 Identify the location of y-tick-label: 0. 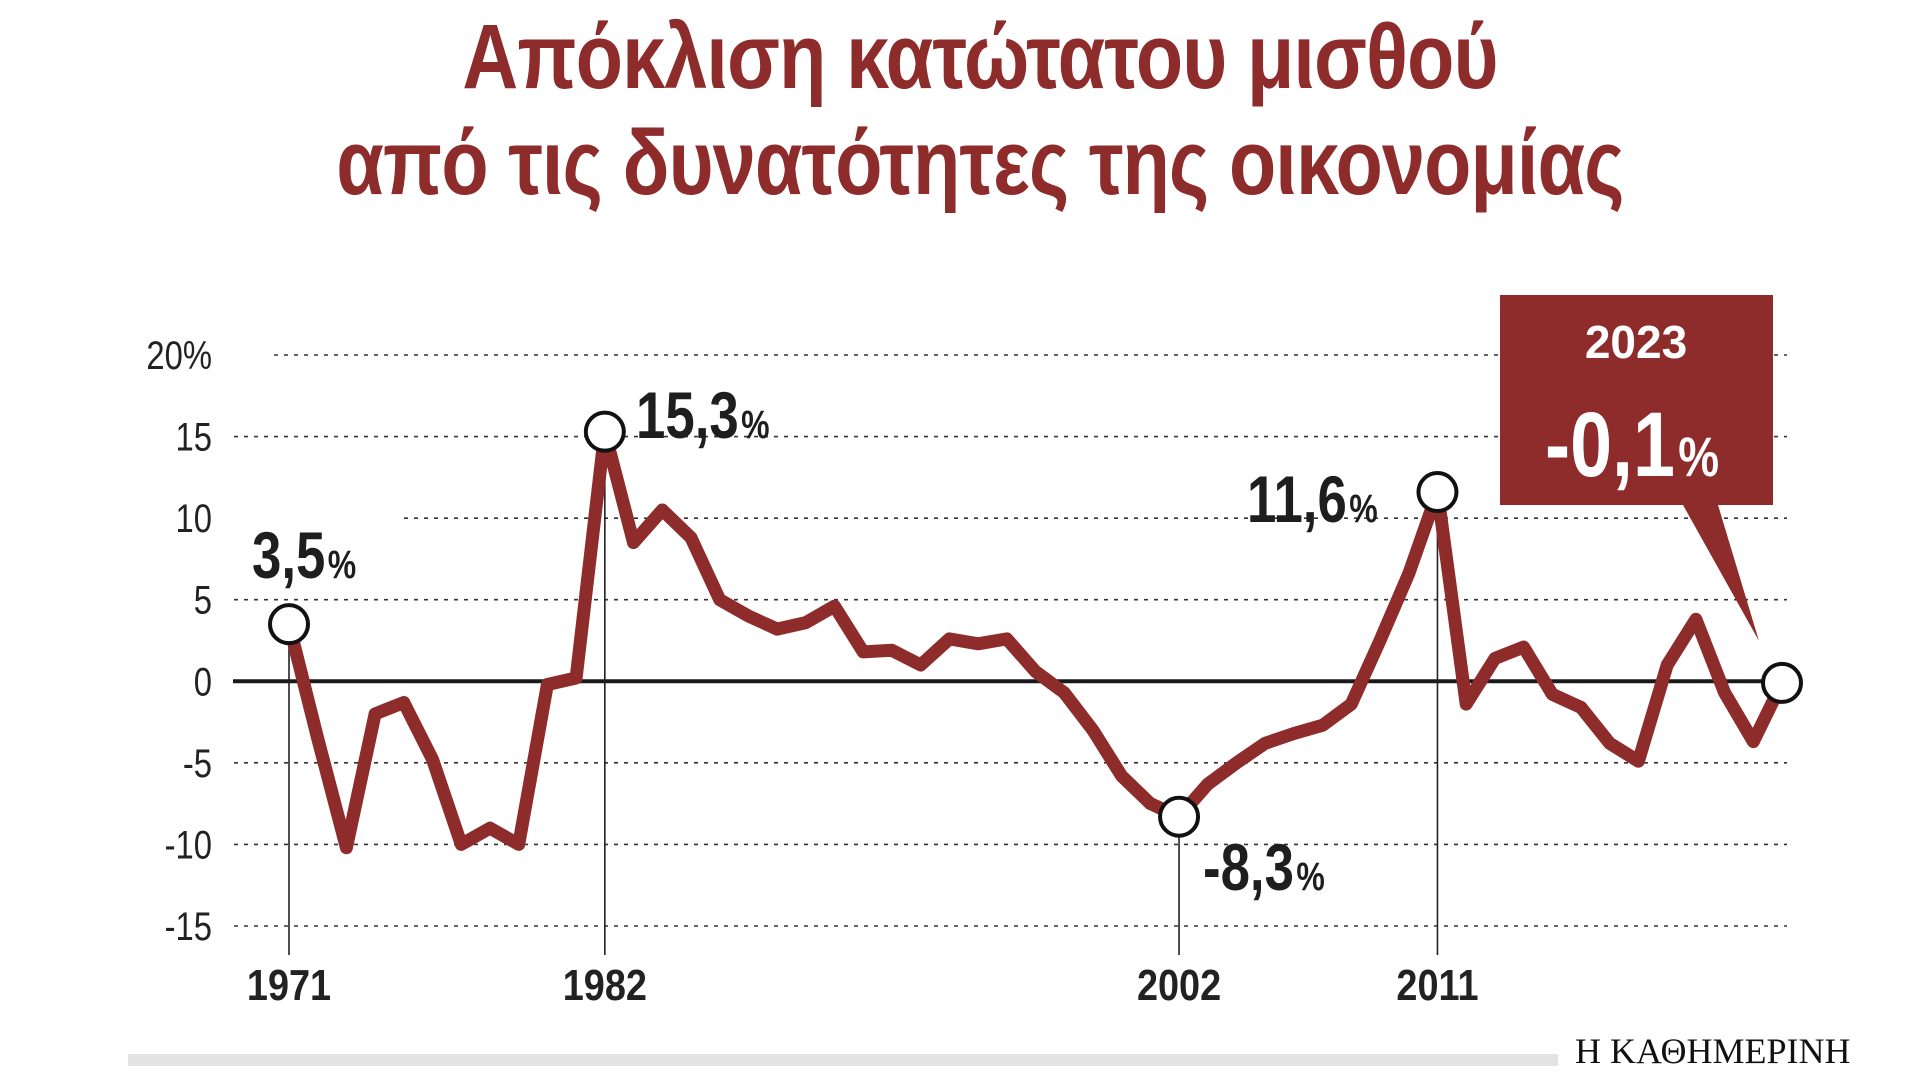
(203, 681).